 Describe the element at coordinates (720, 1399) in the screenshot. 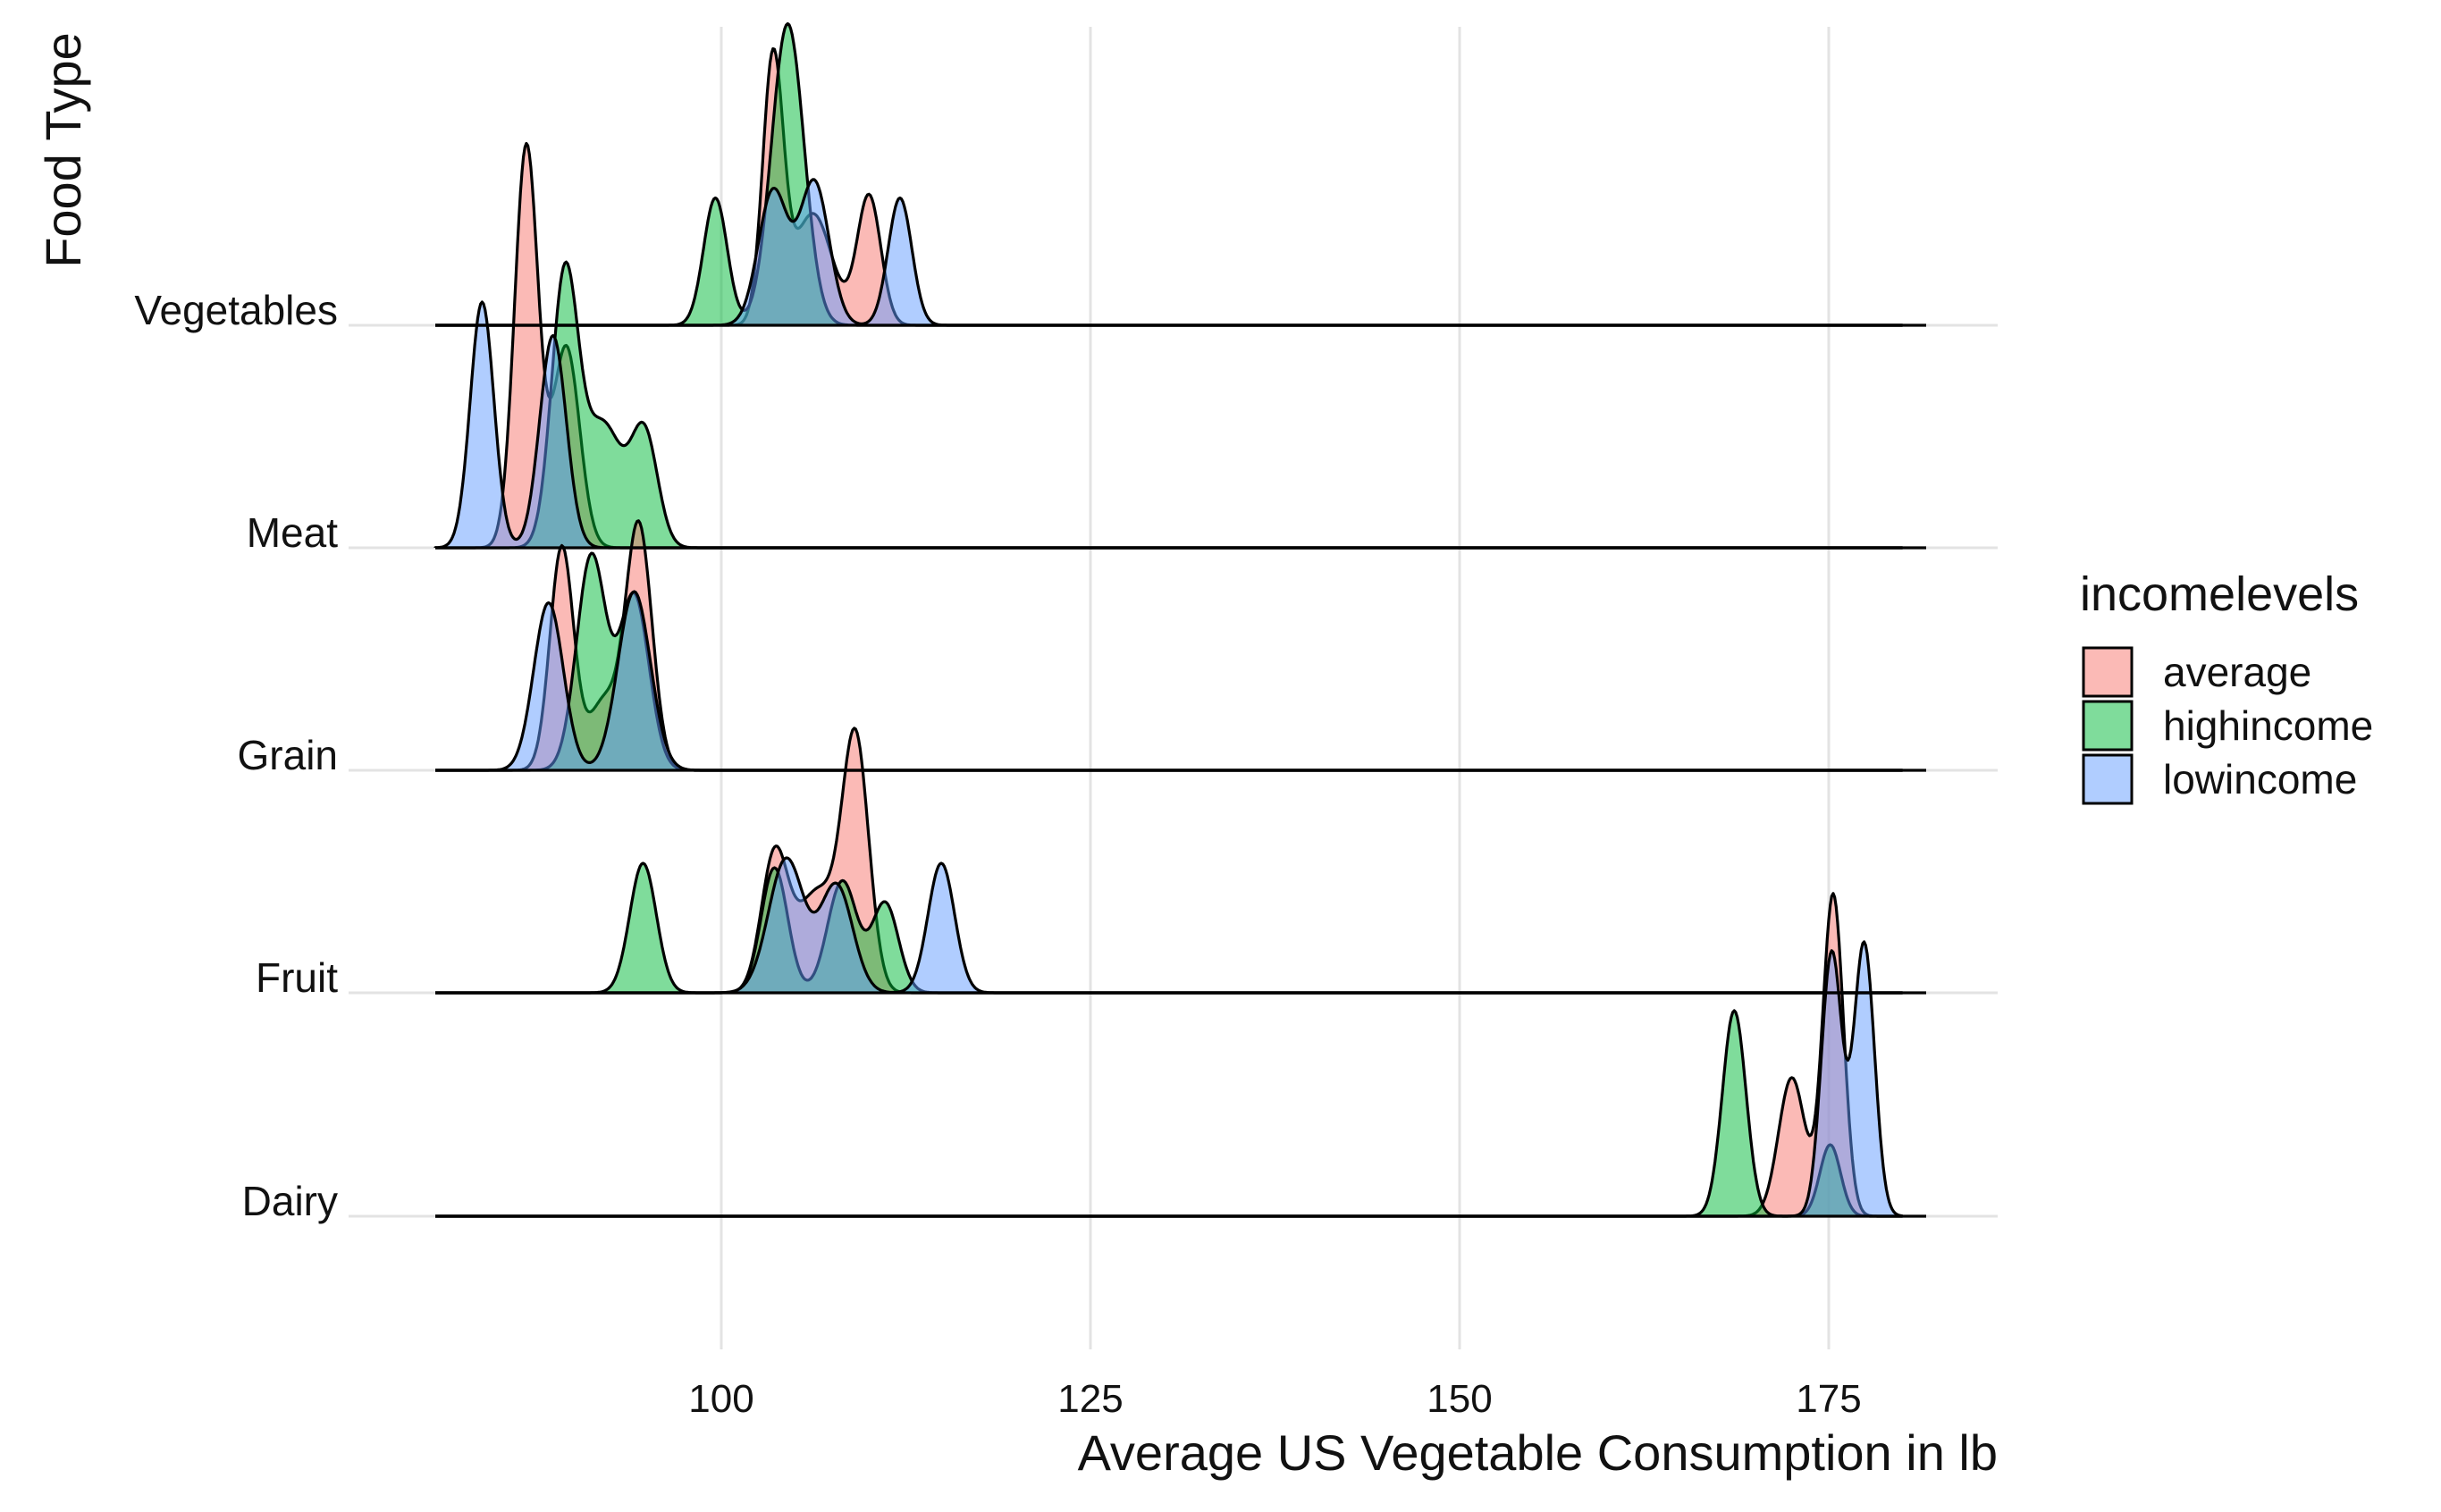

I see `x-tick-label: 100` at that location.